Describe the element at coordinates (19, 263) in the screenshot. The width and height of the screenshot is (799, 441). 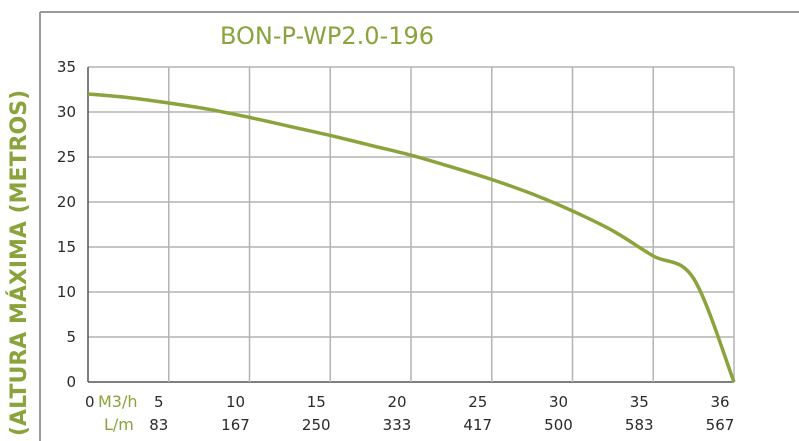
I see `y-axis-label: (ALTURA MÁXIMA (METROS)` at that location.